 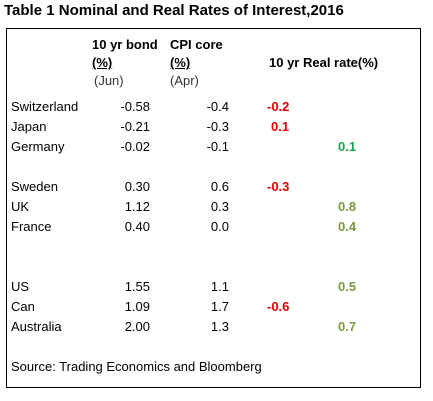 What do you see at coordinates (137, 306) in the screenshot?
I see `bond-value: 1.09` at bounding box center [137, 306].